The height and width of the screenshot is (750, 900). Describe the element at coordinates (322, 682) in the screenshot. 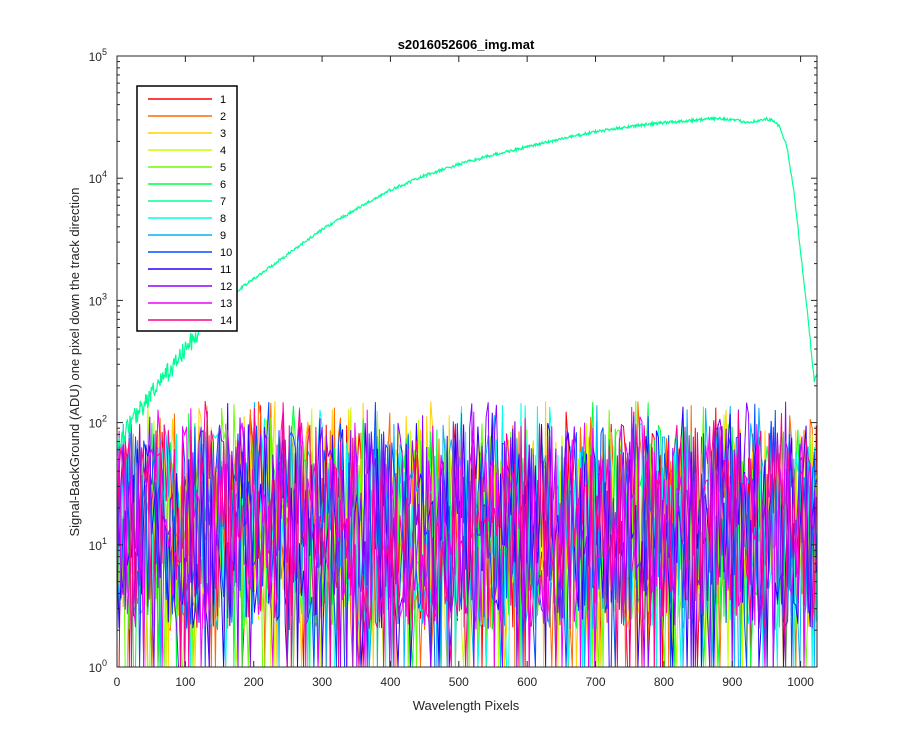

I see `x-tick-label: 300` at that location.